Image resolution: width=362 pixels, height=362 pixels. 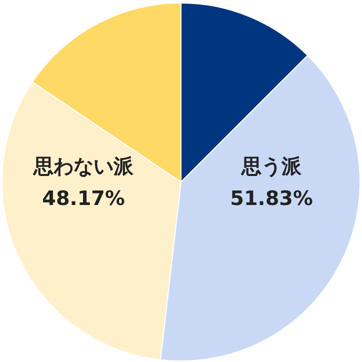 I want to click on text: 思わない派 48.17%, so click(x=83, y=182).